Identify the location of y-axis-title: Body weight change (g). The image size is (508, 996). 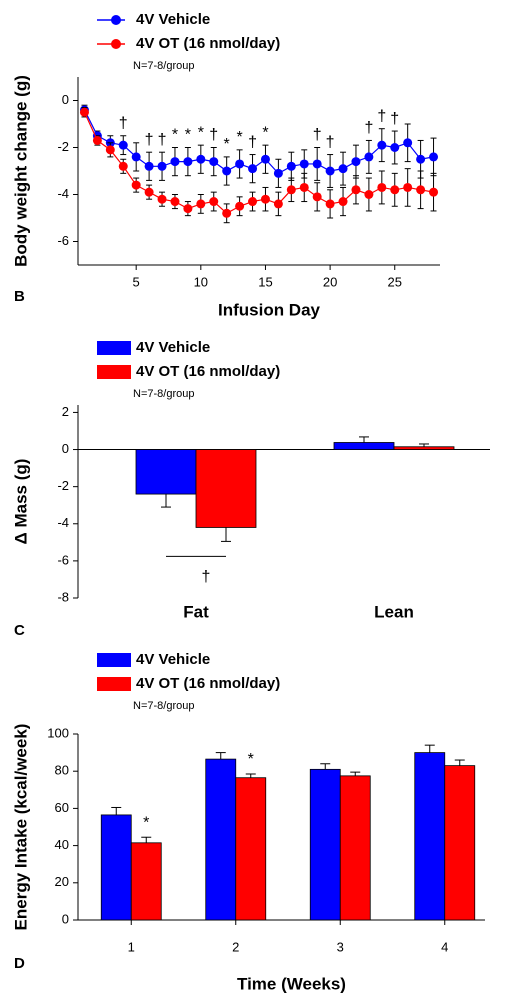
(20, 171).